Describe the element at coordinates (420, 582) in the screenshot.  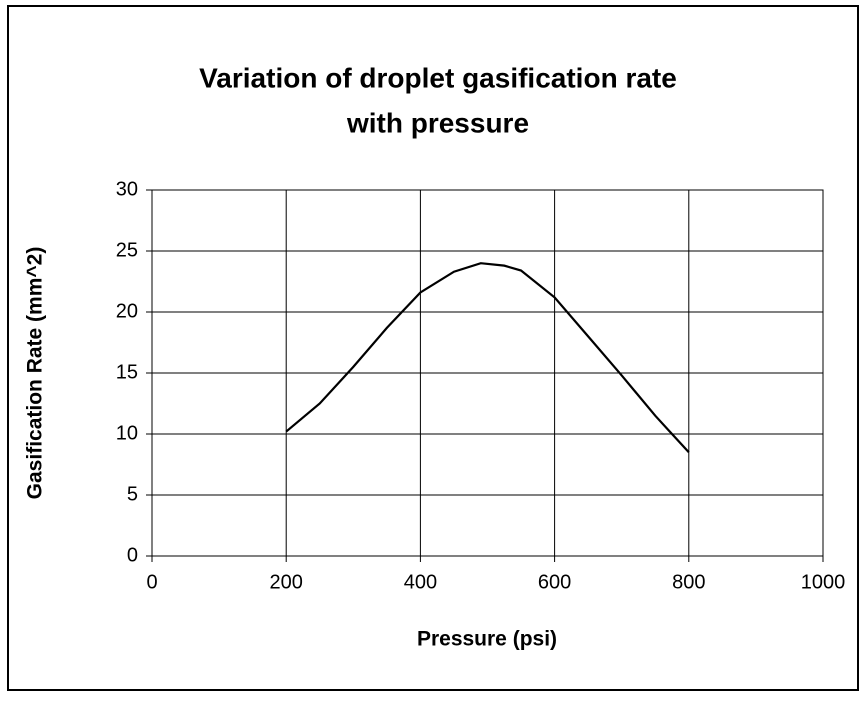
I see `x-tick-label: 400` at that location.